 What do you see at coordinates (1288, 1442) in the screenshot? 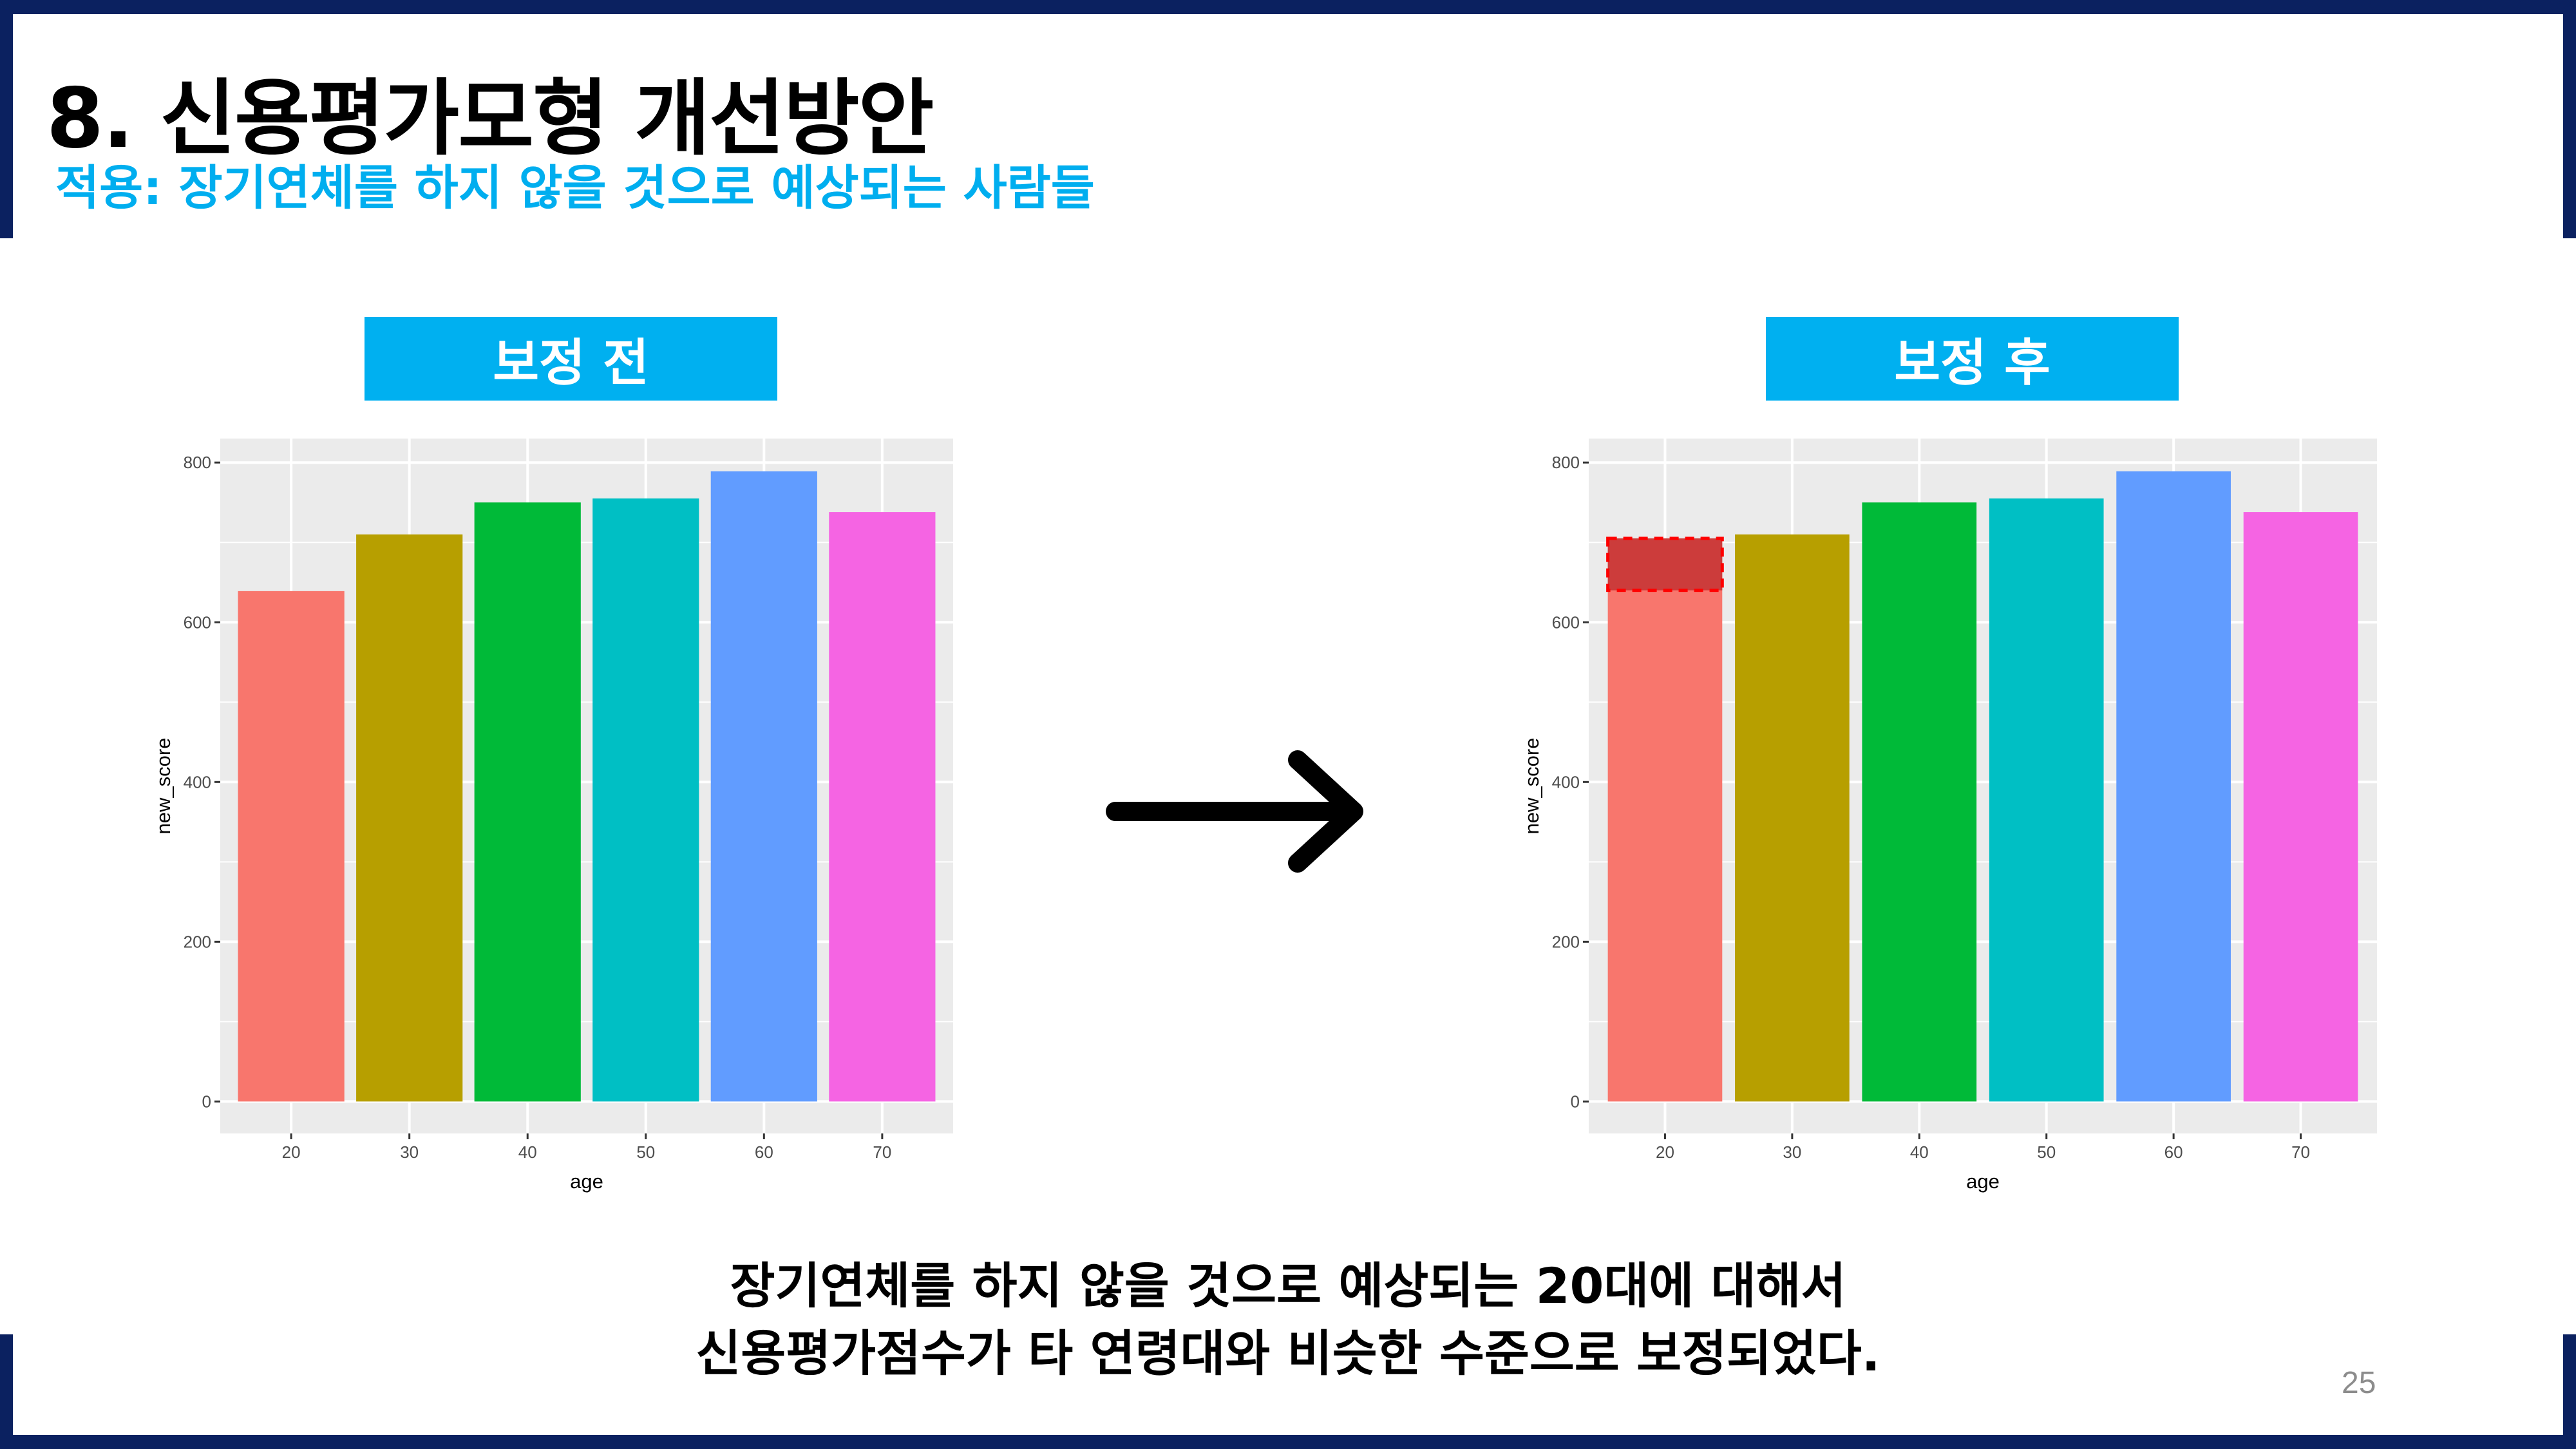
I see `bottom-border` at bounding box center [1288, 1442].